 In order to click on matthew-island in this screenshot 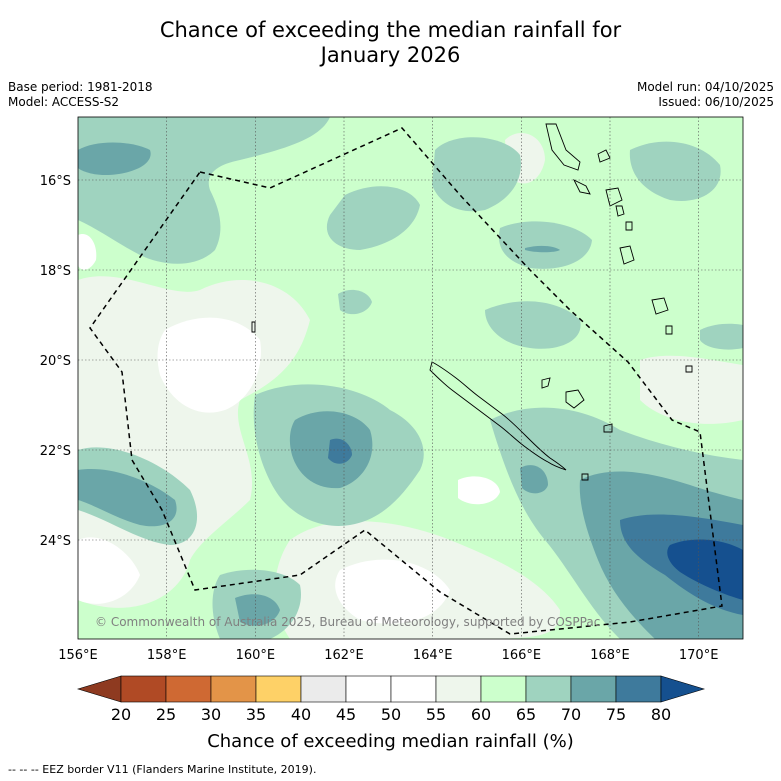, I will do `click(689, 369)`.